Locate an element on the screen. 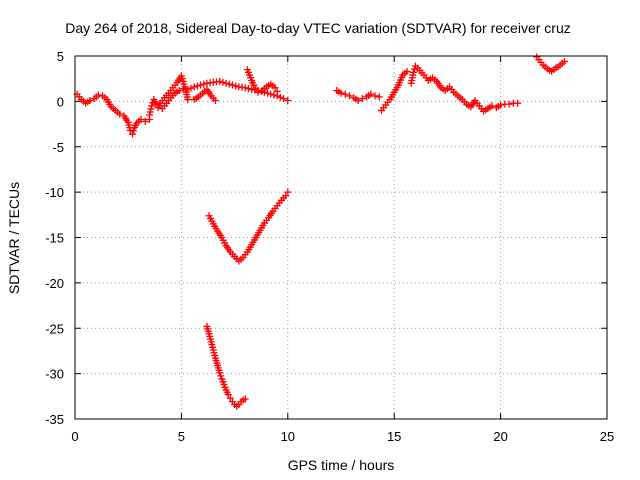 The width and height of the screenshot is (640, 480). x-tick-label: 15 is located at coordinates (394, 436).